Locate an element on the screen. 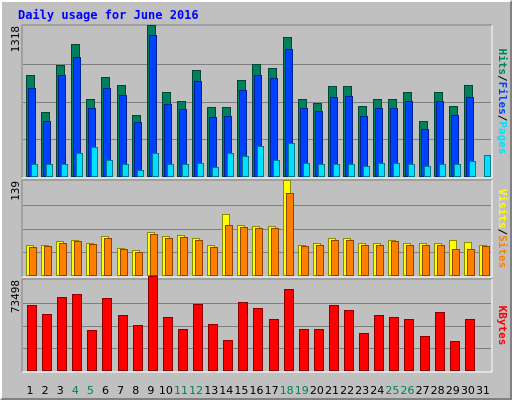 Image resolution: width=512 pixels, height=400 pixels. x-tick-label-day-12: 12 is located at coordinates (196, 390).